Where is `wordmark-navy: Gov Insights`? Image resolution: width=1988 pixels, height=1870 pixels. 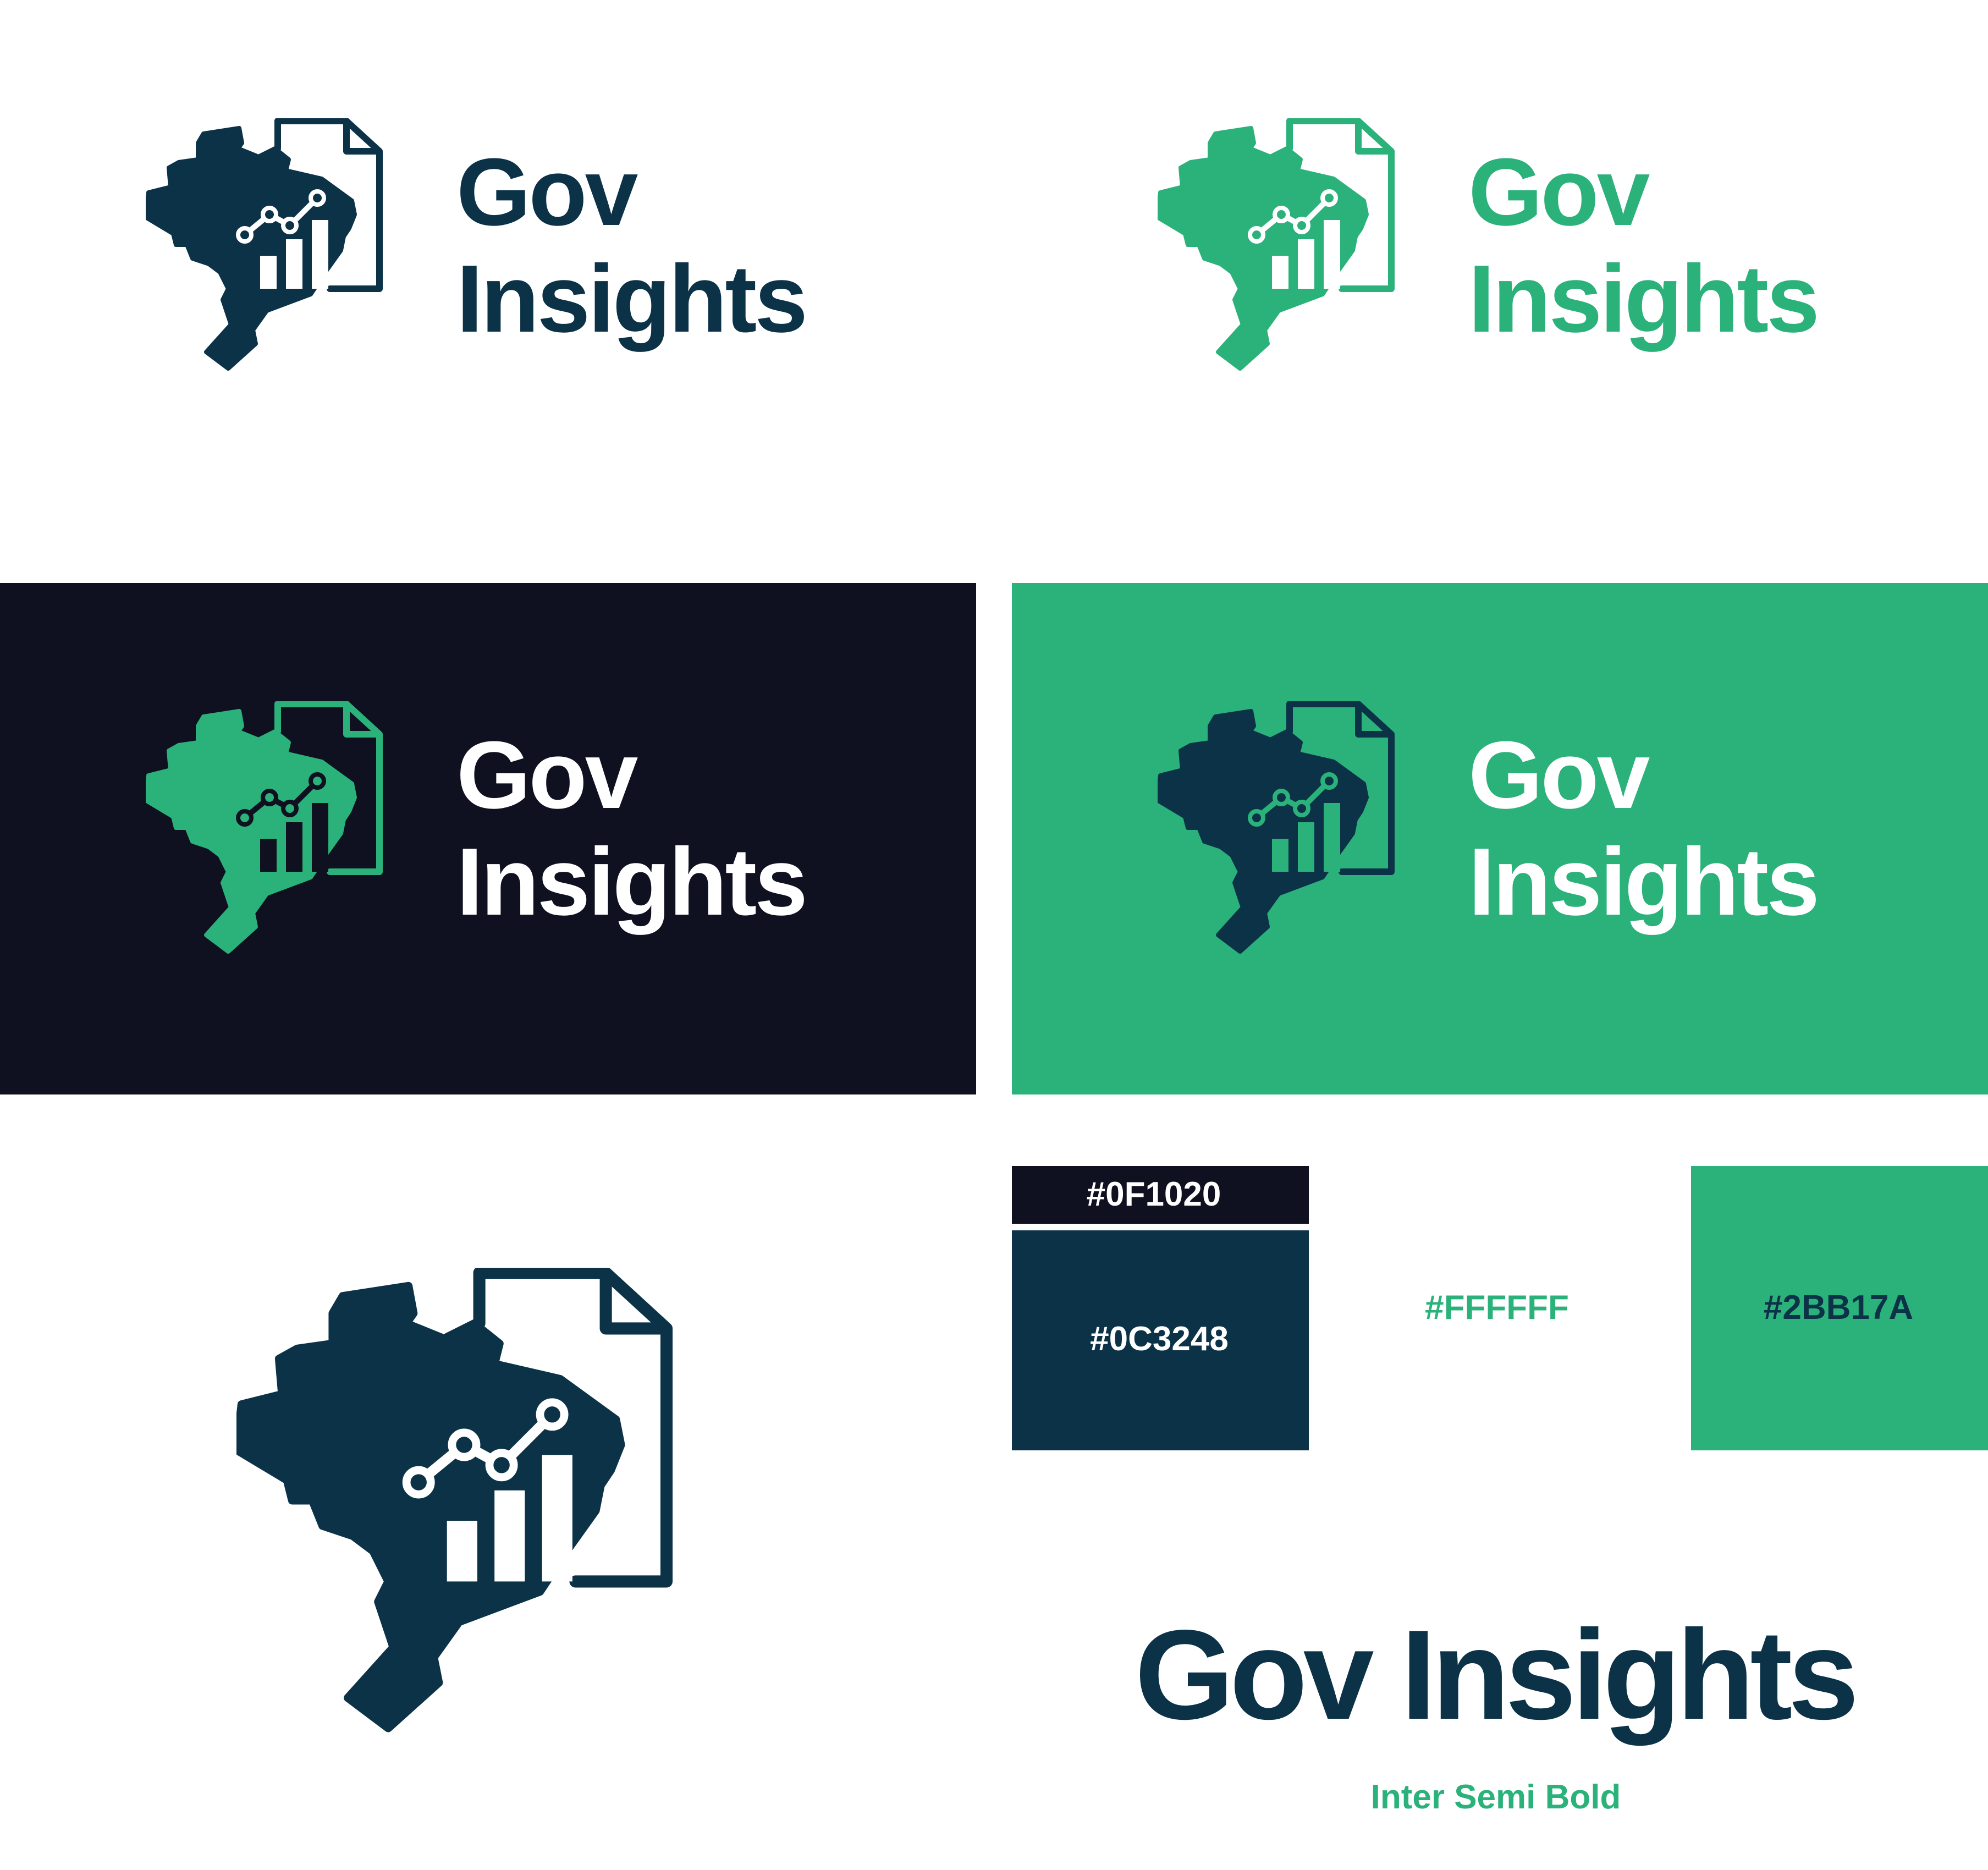
wordmark-navy: Gov Insights is located at coordinates (632, 245).